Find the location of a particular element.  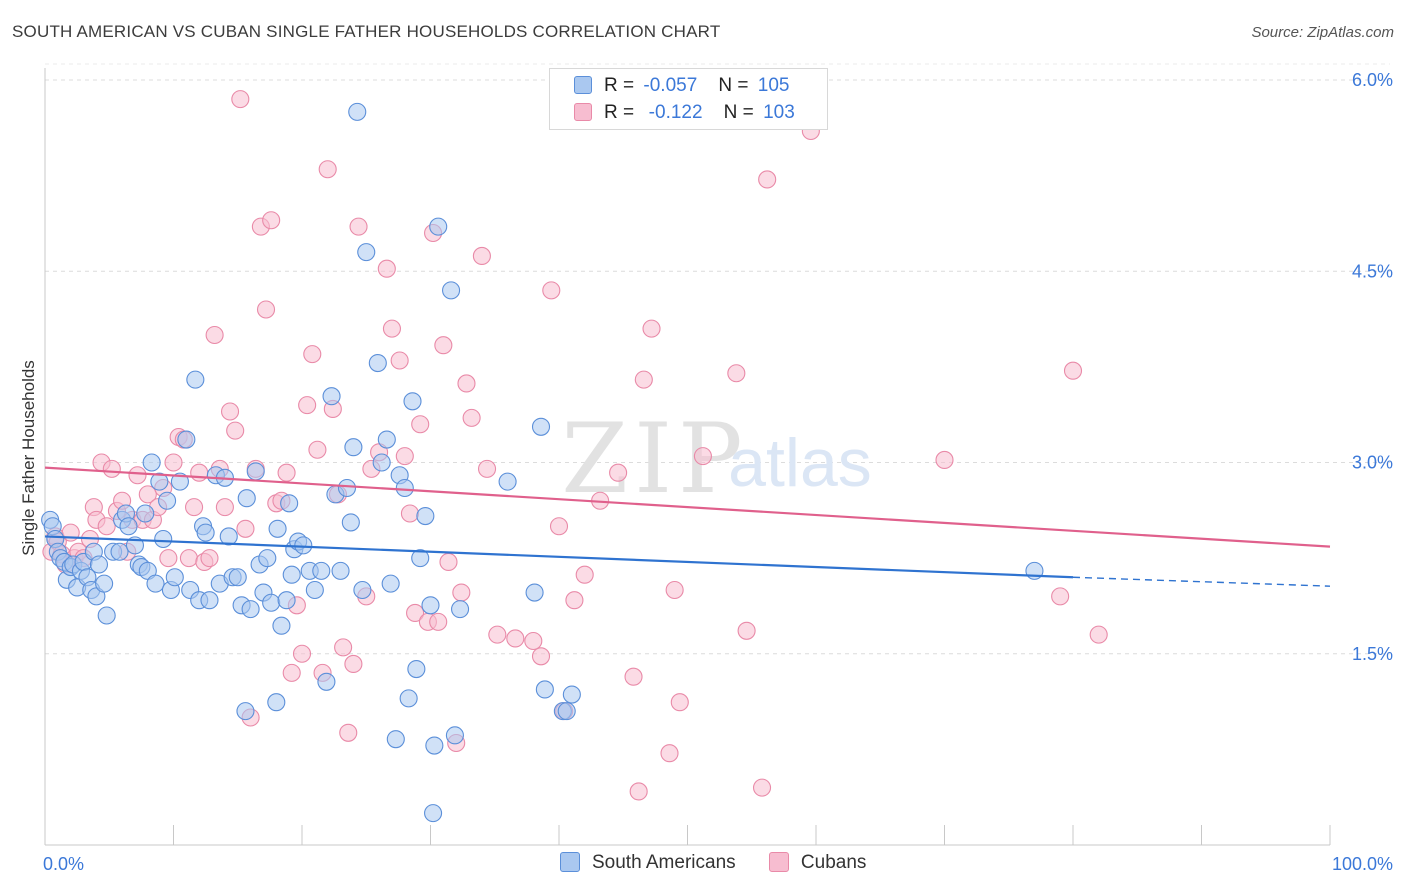

y-tick-label: 4.5% is located at coordinates (1372, 271).